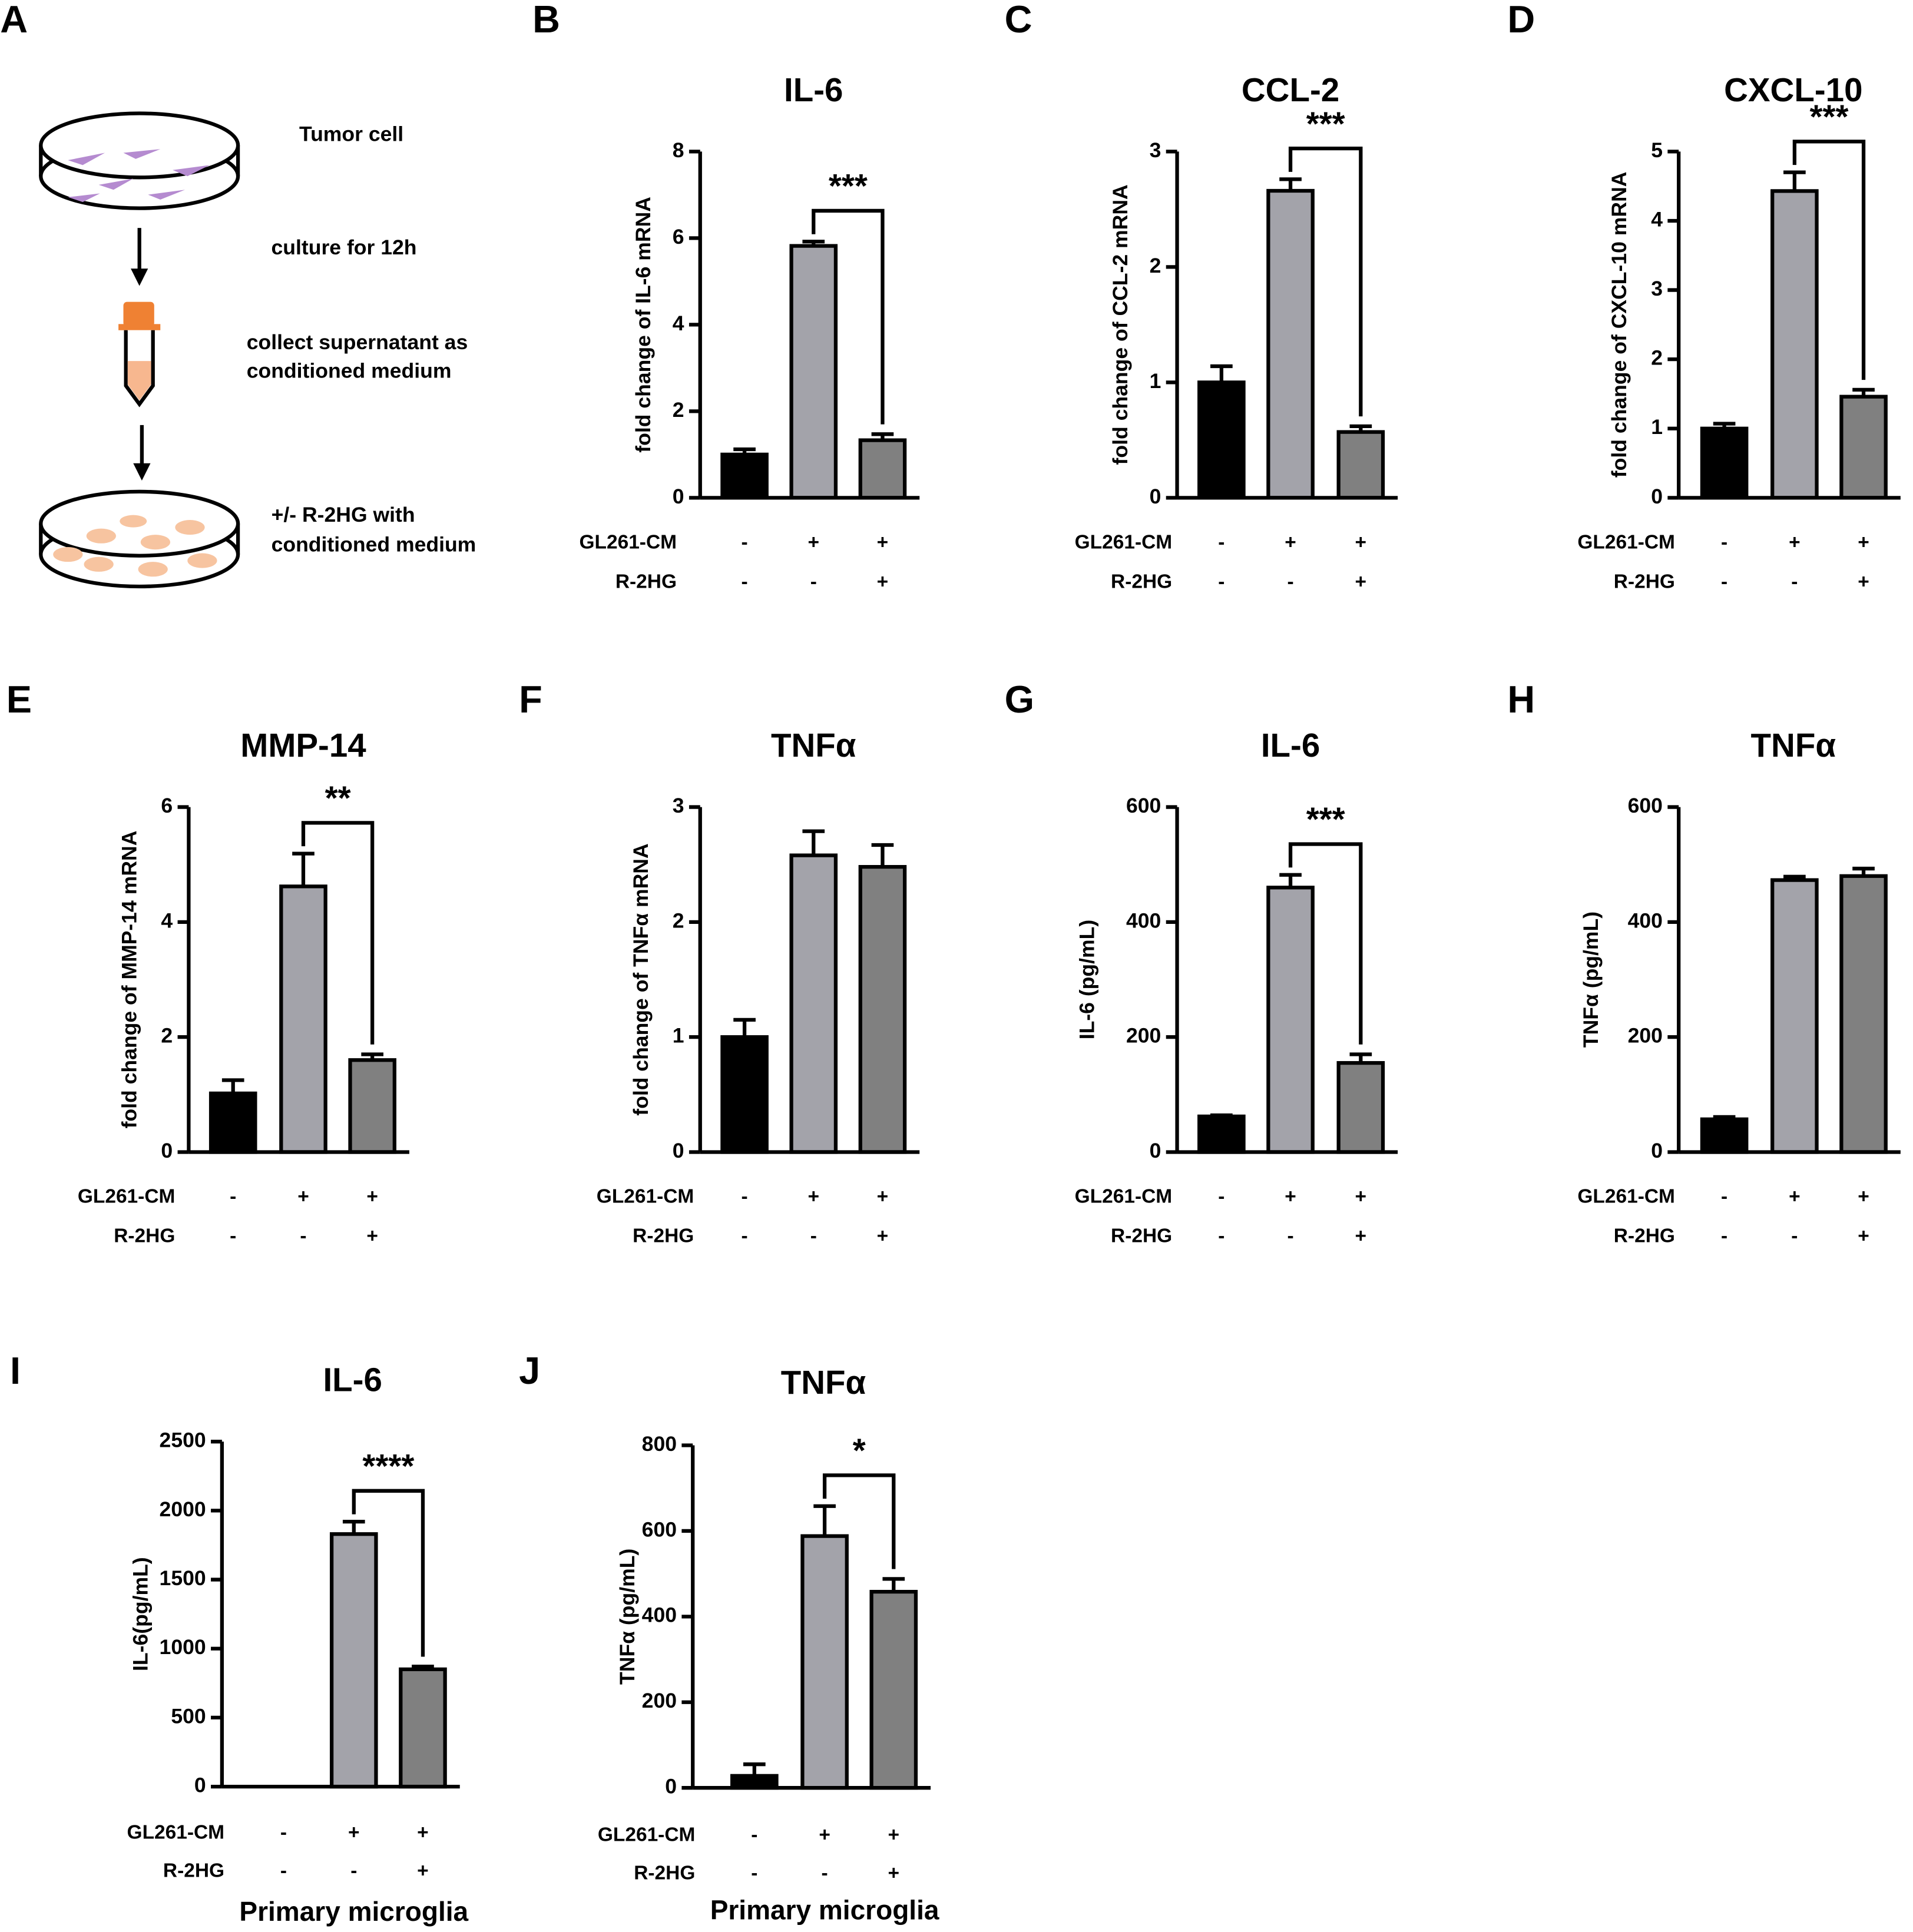 The height and width of the screenshot is (1932, 1913). I want to click on panel-letter: A, so click(14, 20).